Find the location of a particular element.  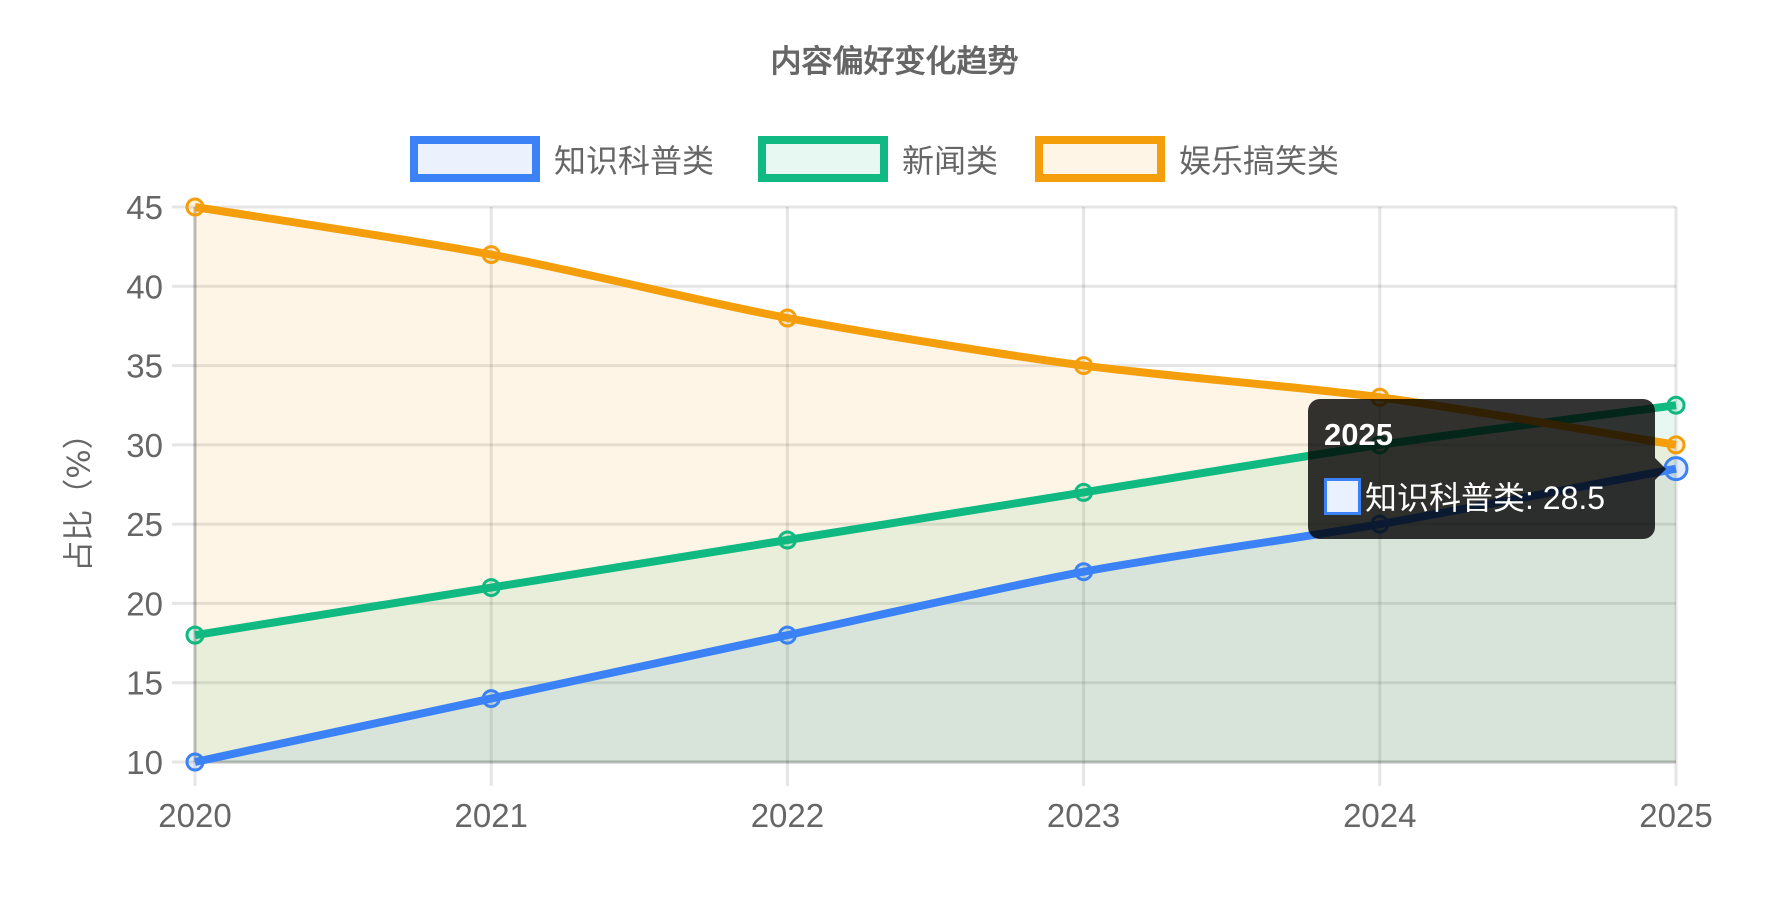

legend-item-news: 新闻类 is located at coordinates (878, 159).